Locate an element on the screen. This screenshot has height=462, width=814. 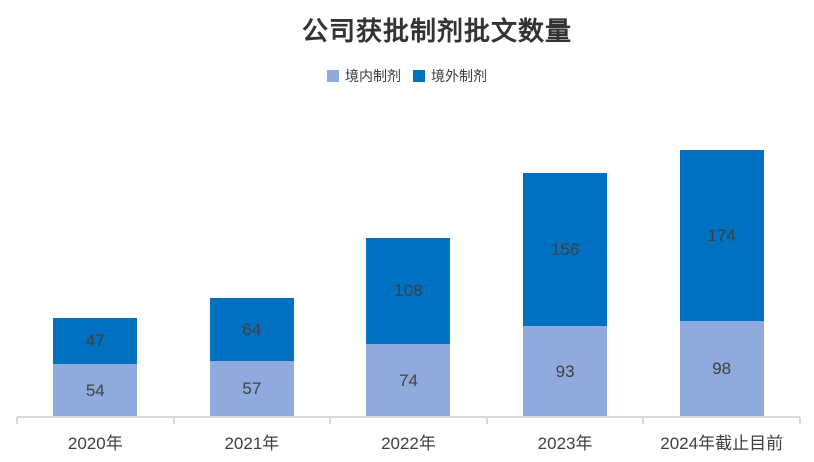
x-axis-label: 2024年截止目前 is located at coordinates (722, 443).